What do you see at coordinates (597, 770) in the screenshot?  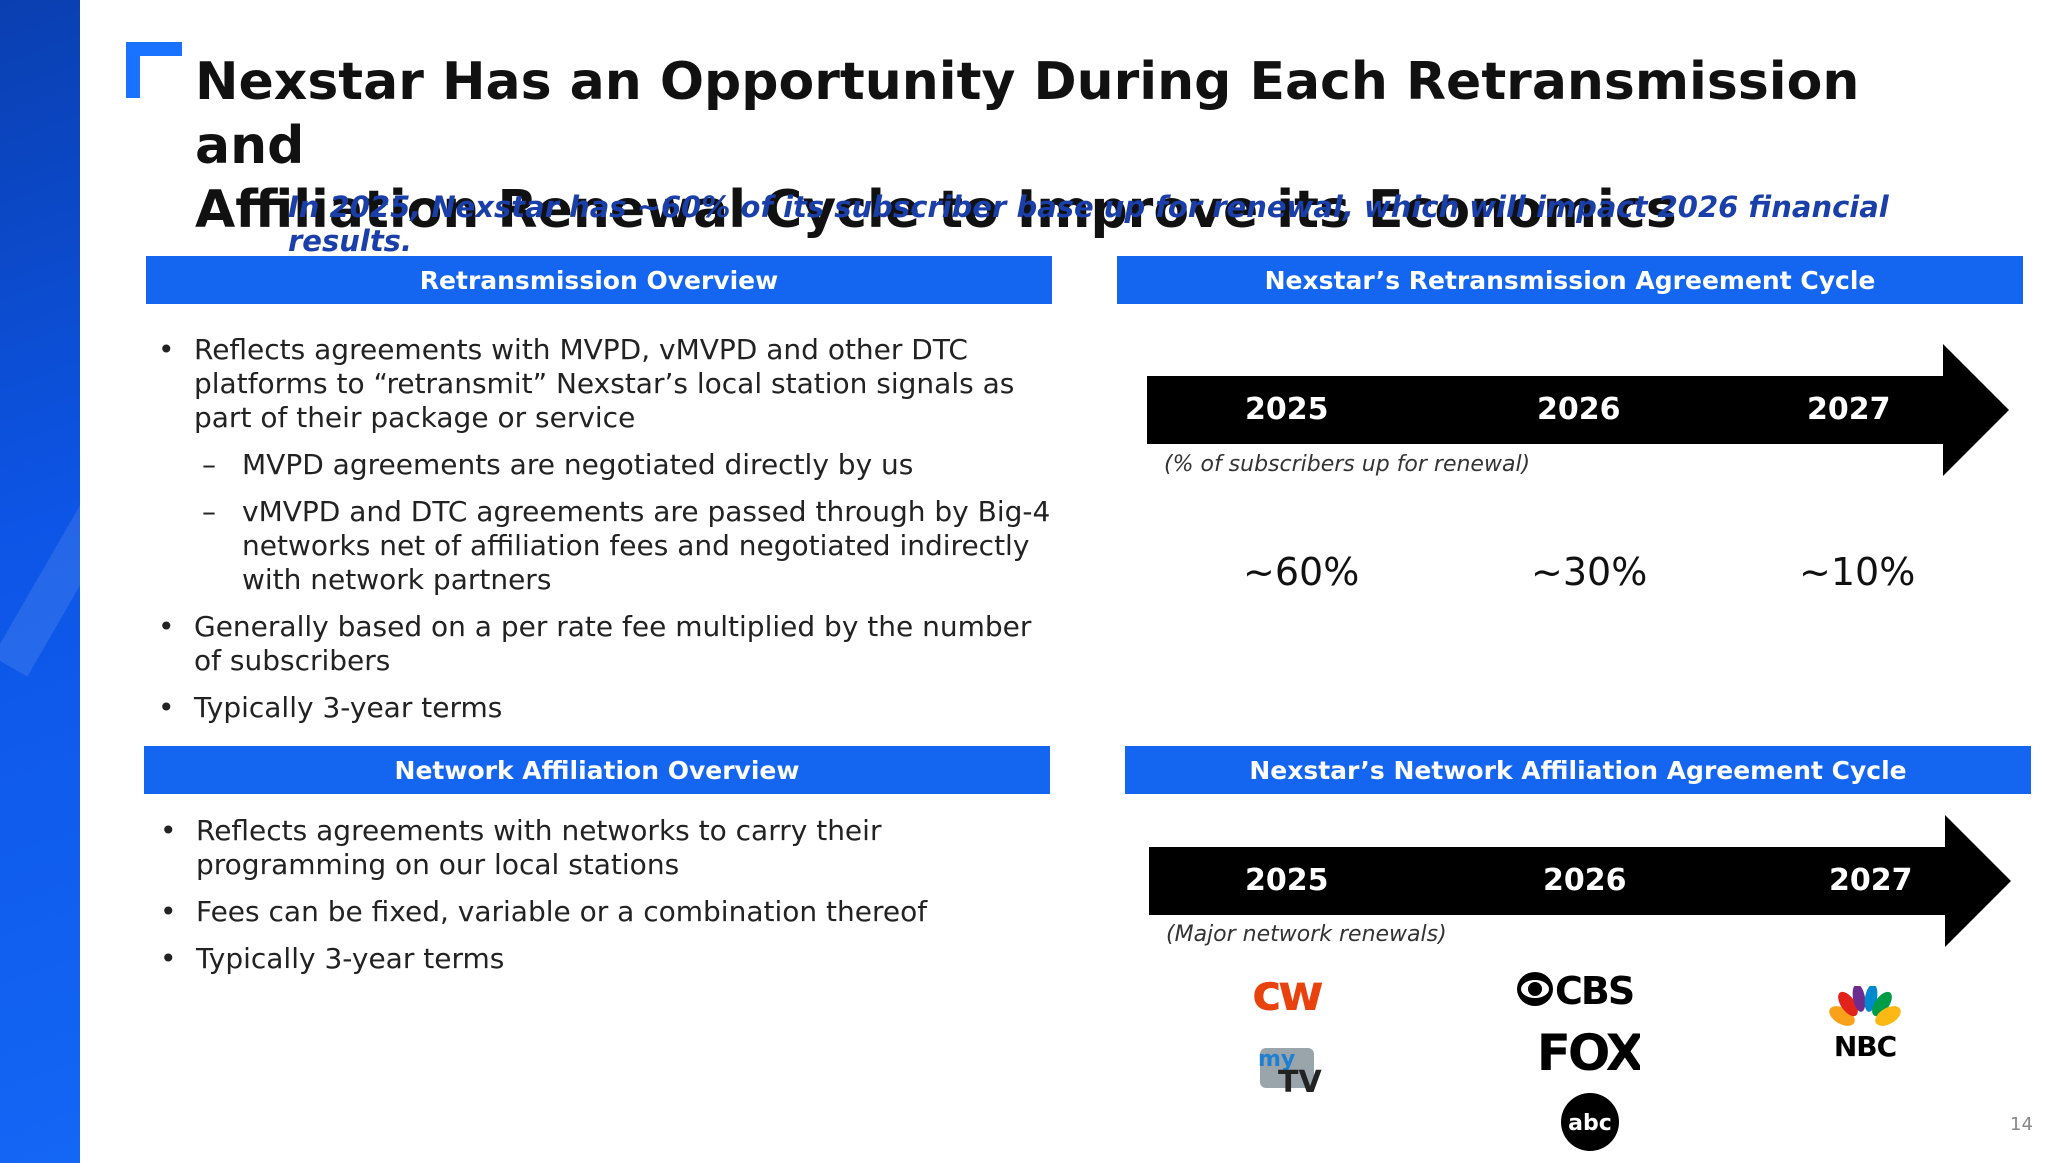 I see `affil-overview-header: Network Affiliation Overview` at bounding box center [597, 770].